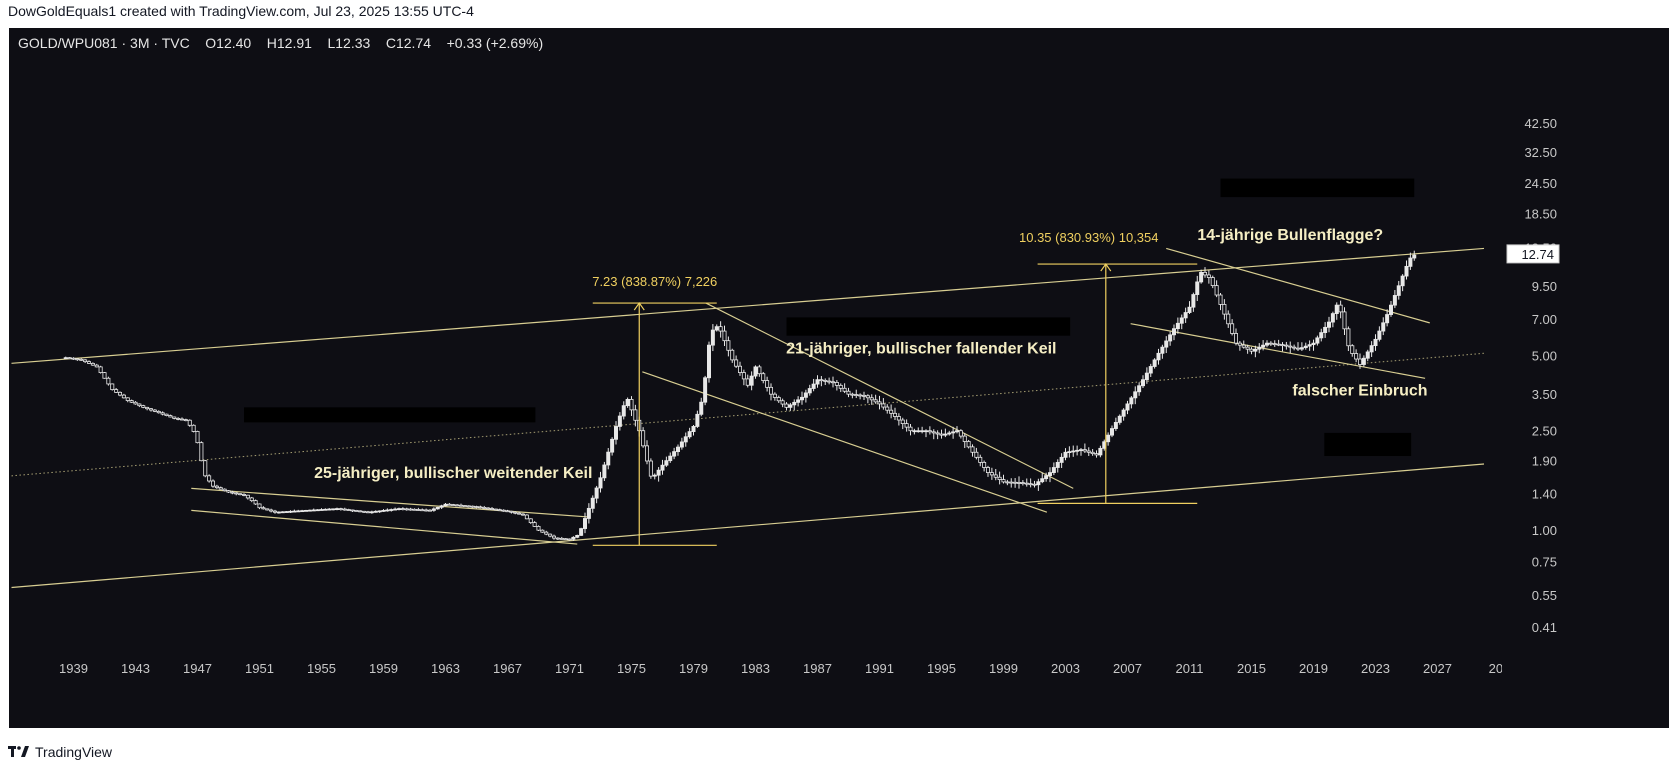 The height and width of the screenshot is (763, 1675). I want to click on legend-interval: 3M, so click(140, 43).